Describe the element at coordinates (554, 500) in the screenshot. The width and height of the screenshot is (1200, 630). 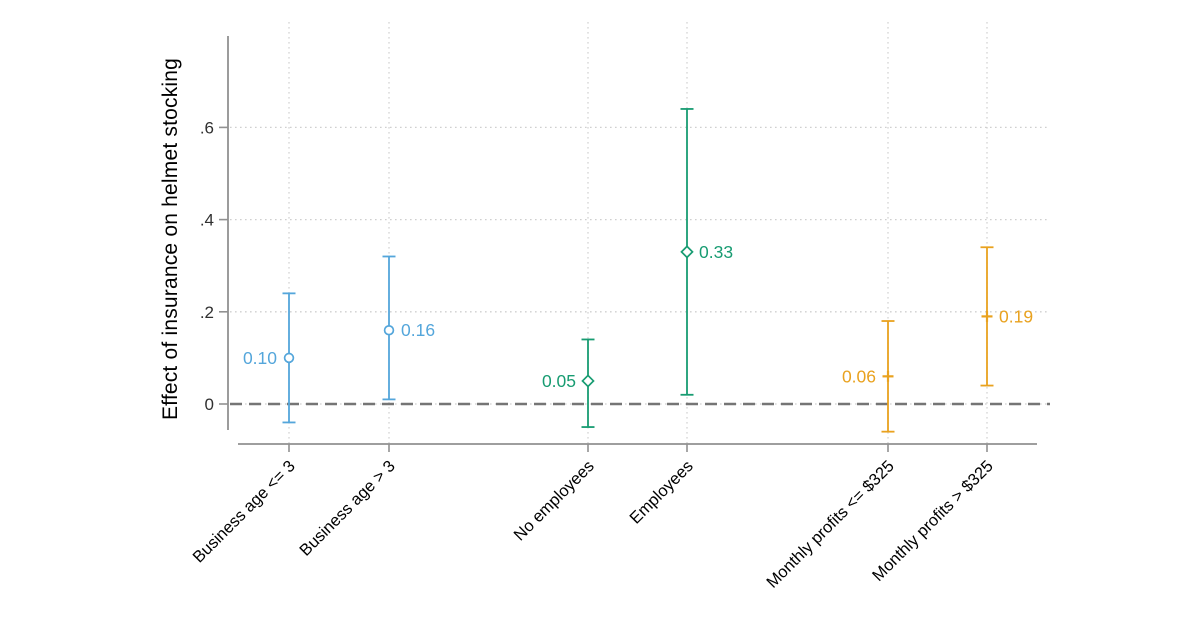
I see `x-category-label: No employees` at that location.